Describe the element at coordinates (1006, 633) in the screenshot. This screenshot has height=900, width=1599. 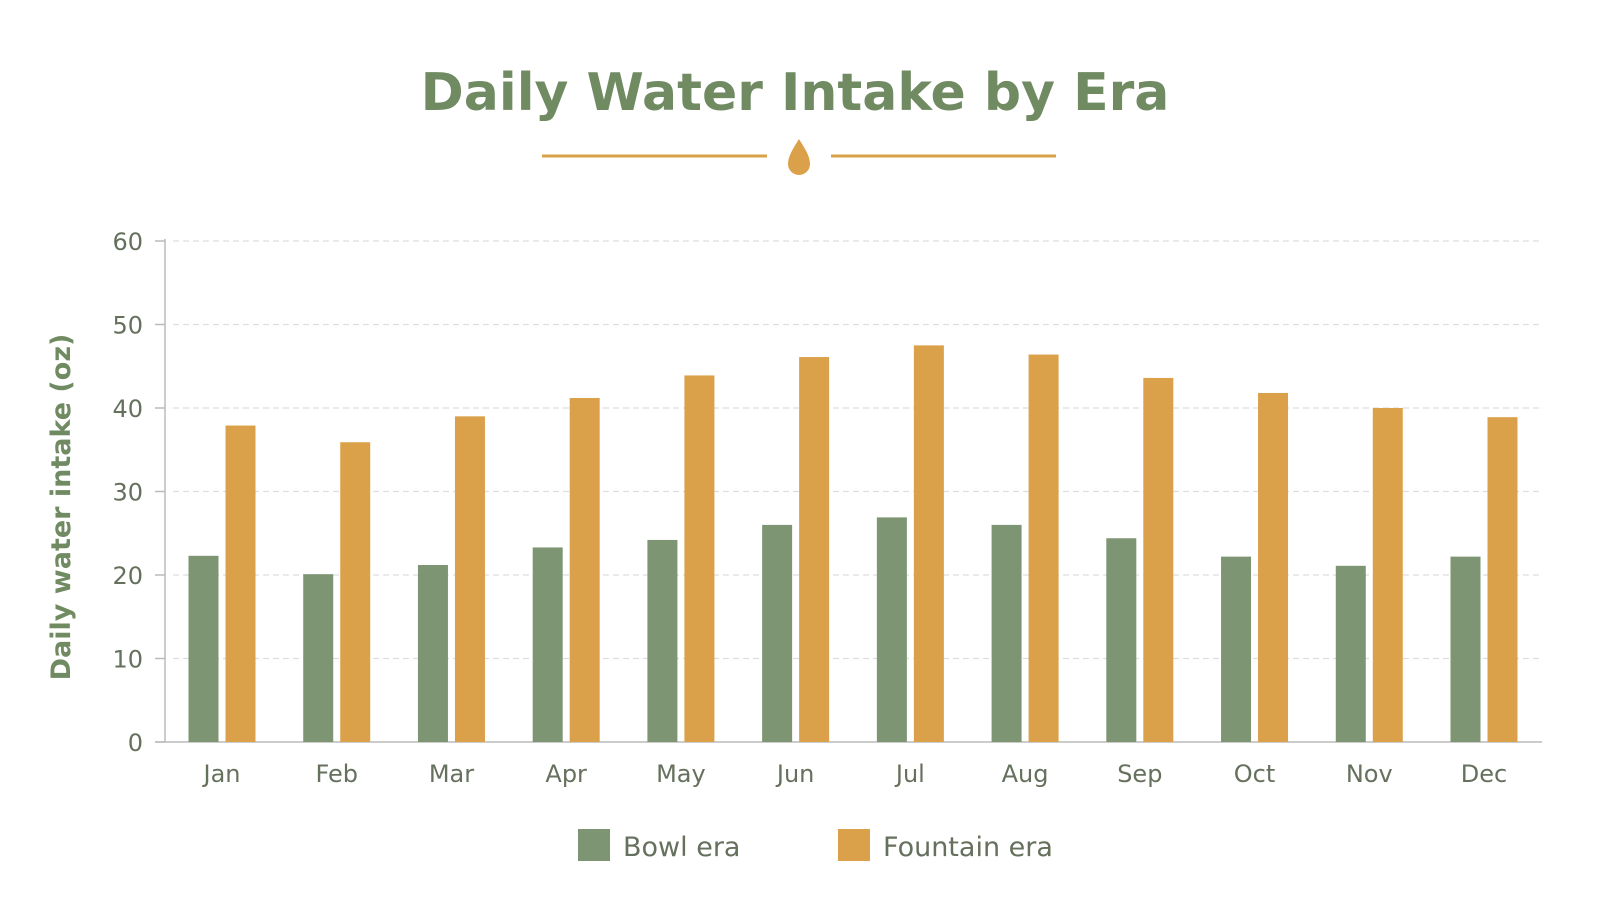
I see `bar-bowl-era-aug` at that location.